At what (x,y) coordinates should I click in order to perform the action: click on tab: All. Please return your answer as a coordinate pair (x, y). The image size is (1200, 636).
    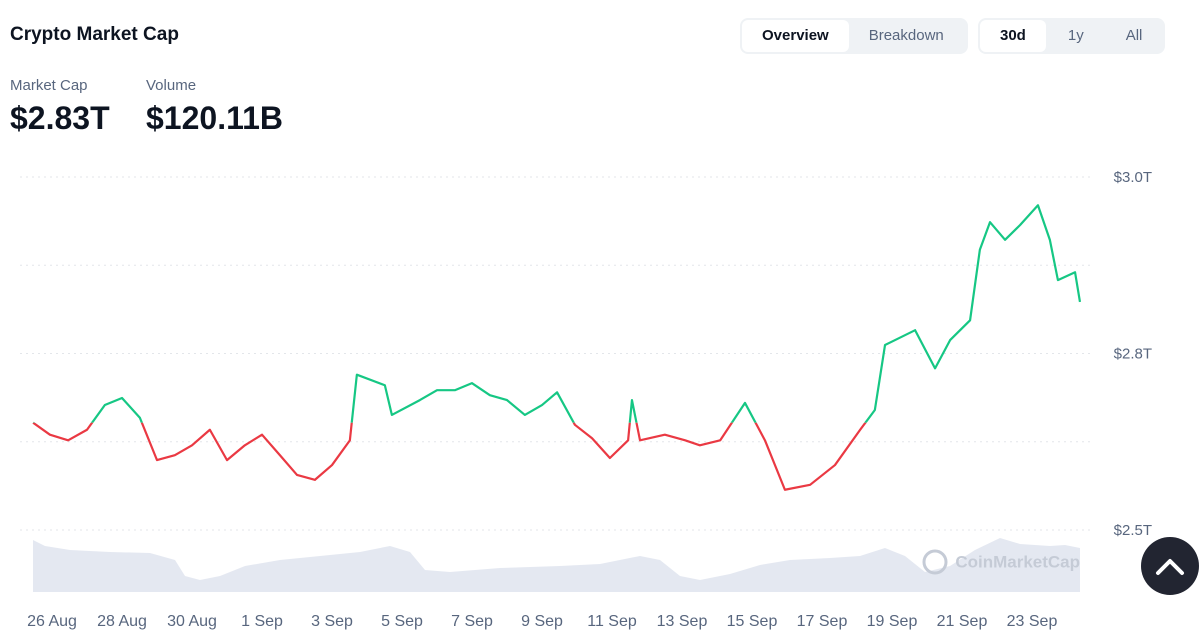
    Looking at the image, I should click on (1134, 35).